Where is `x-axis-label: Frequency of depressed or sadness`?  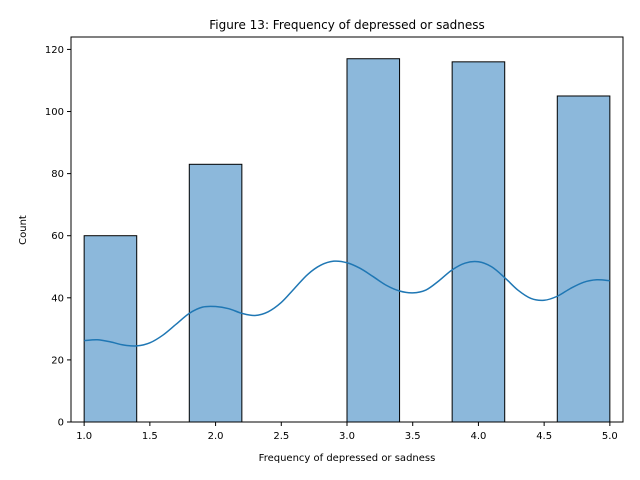 x-axis-label: Frequency of depressed or sadness is located at coordinates (347, 458).